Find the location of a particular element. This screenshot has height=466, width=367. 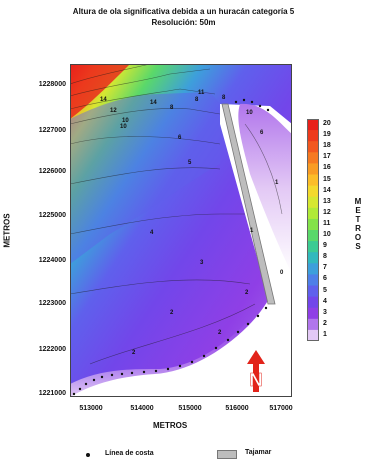

y-tick-label: 1222000 is located at coordinates (52, 349).